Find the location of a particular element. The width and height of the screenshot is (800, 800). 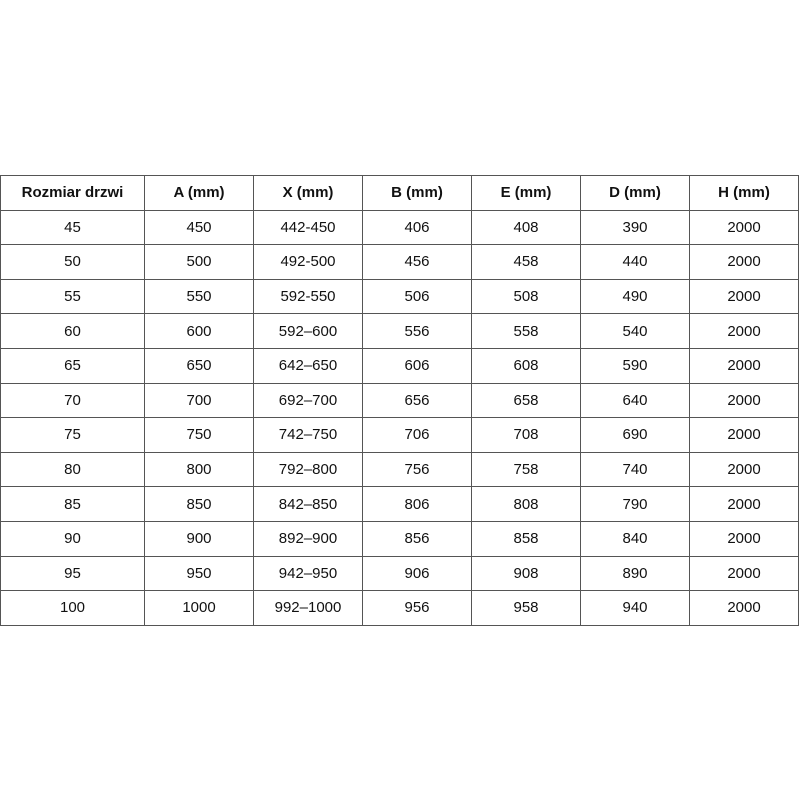

table-cell: 492-500 is located at coordinates (308, 262).